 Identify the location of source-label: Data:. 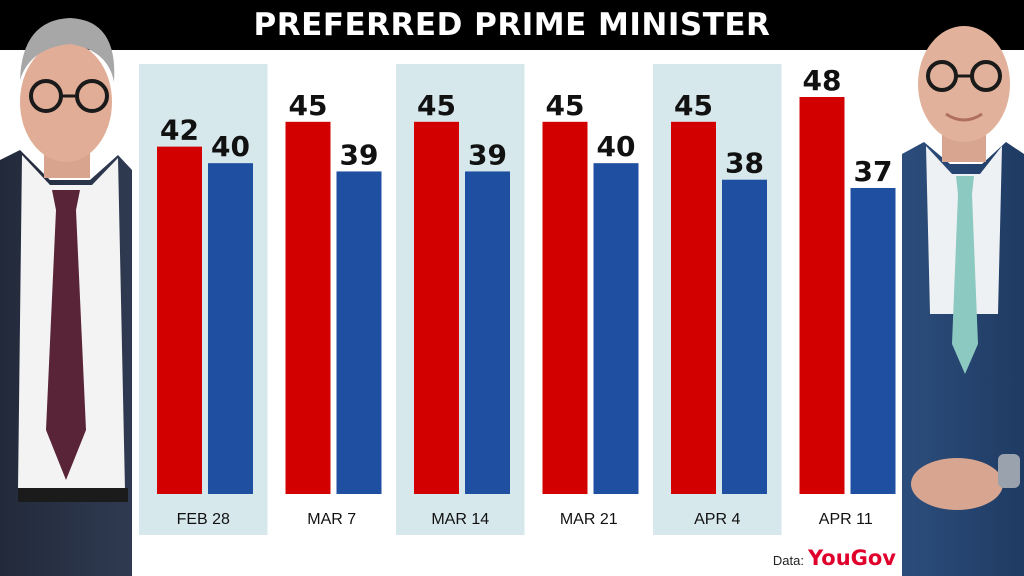
(788, 560).